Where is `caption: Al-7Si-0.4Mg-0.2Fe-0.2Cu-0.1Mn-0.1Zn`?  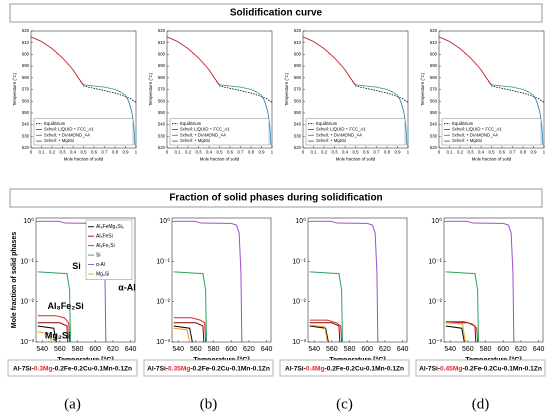 caption: Al-7Si-0.4Mg-0.2Fe-0.2Cu-0.1Mn-0.1Zn is located at coordinates (344, 368).